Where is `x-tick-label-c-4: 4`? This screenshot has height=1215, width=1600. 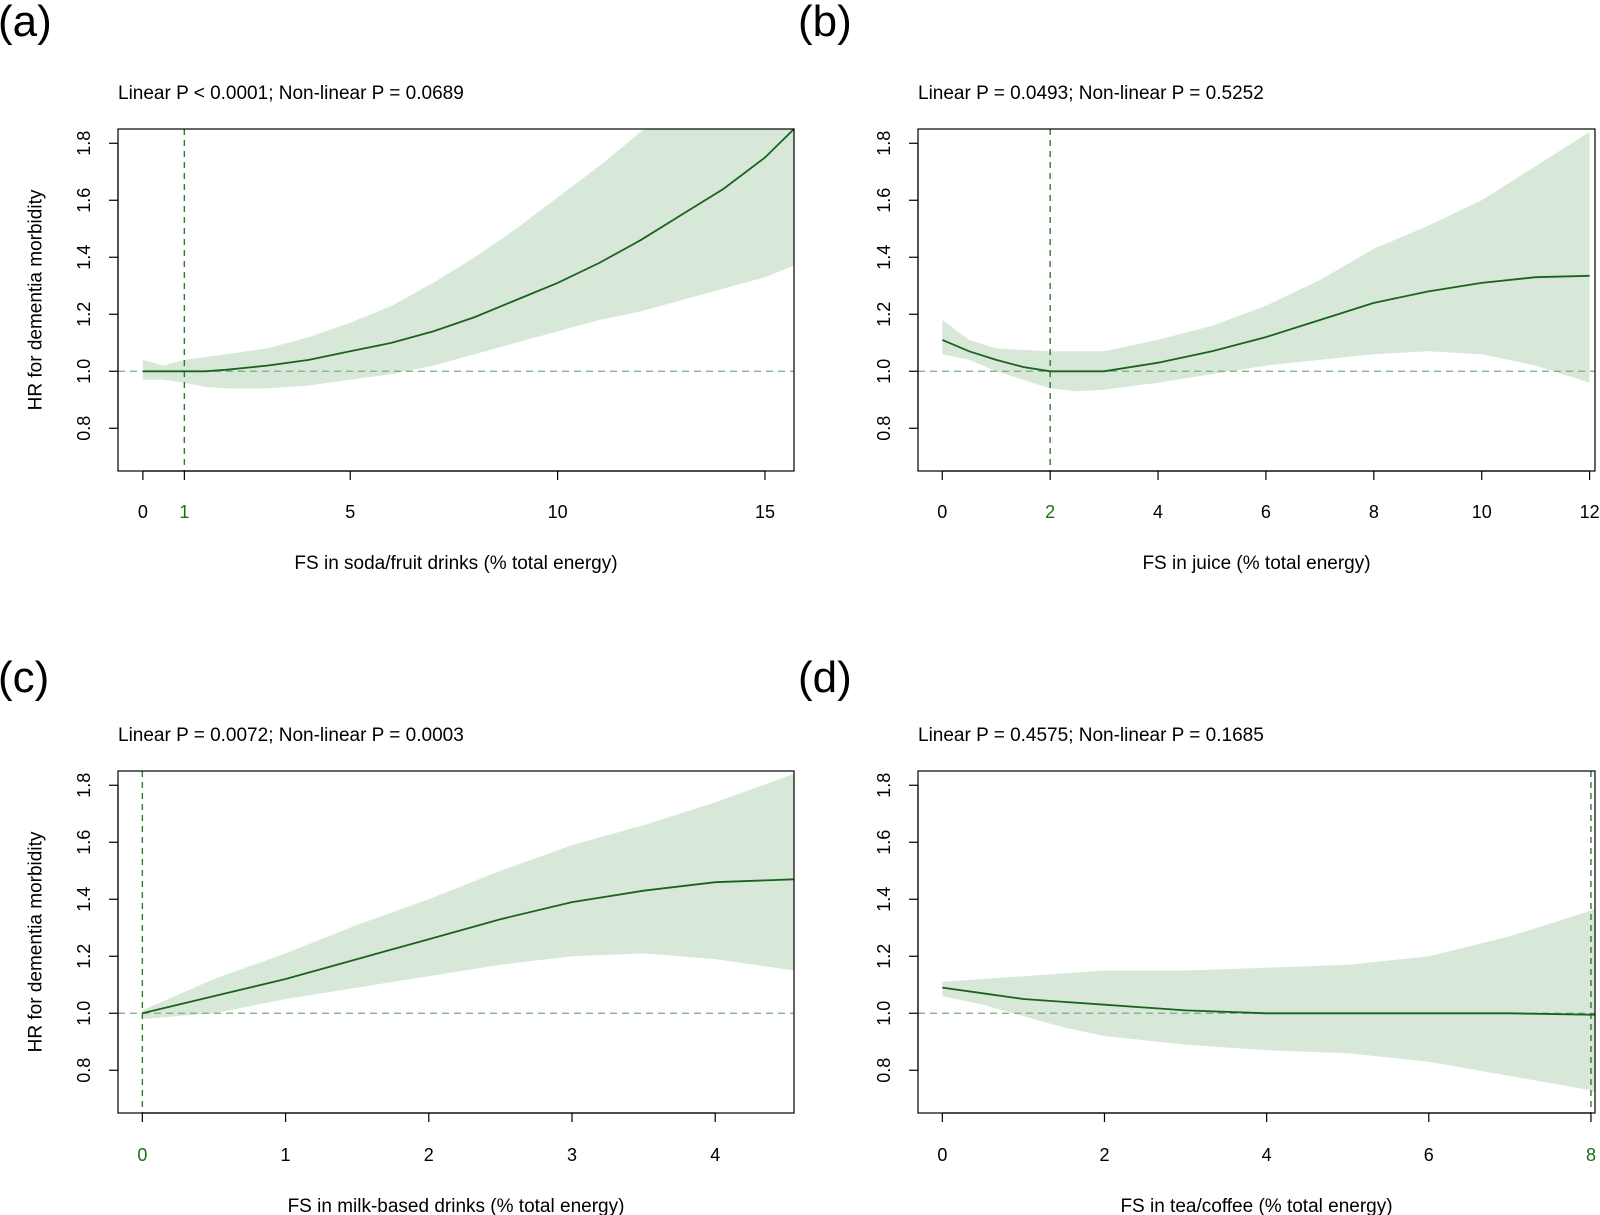
x-tick-label-c-4: 4 is located at coordinates (715, 1155).